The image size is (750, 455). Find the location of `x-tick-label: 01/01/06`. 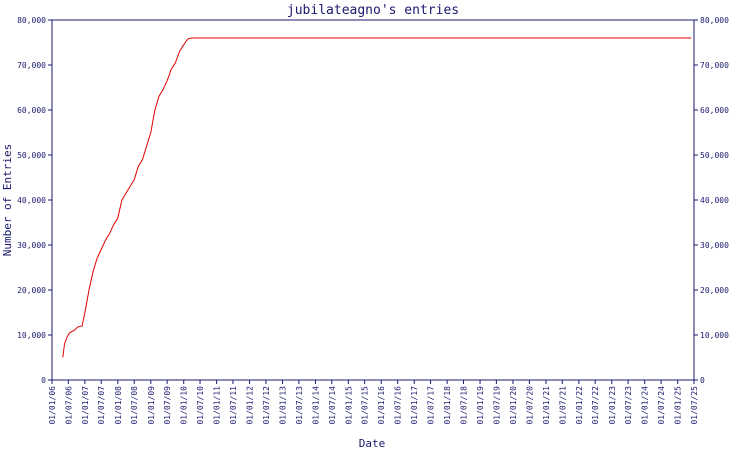

x-tick-label: 01/01/06 is located at coordinates (52, 405).